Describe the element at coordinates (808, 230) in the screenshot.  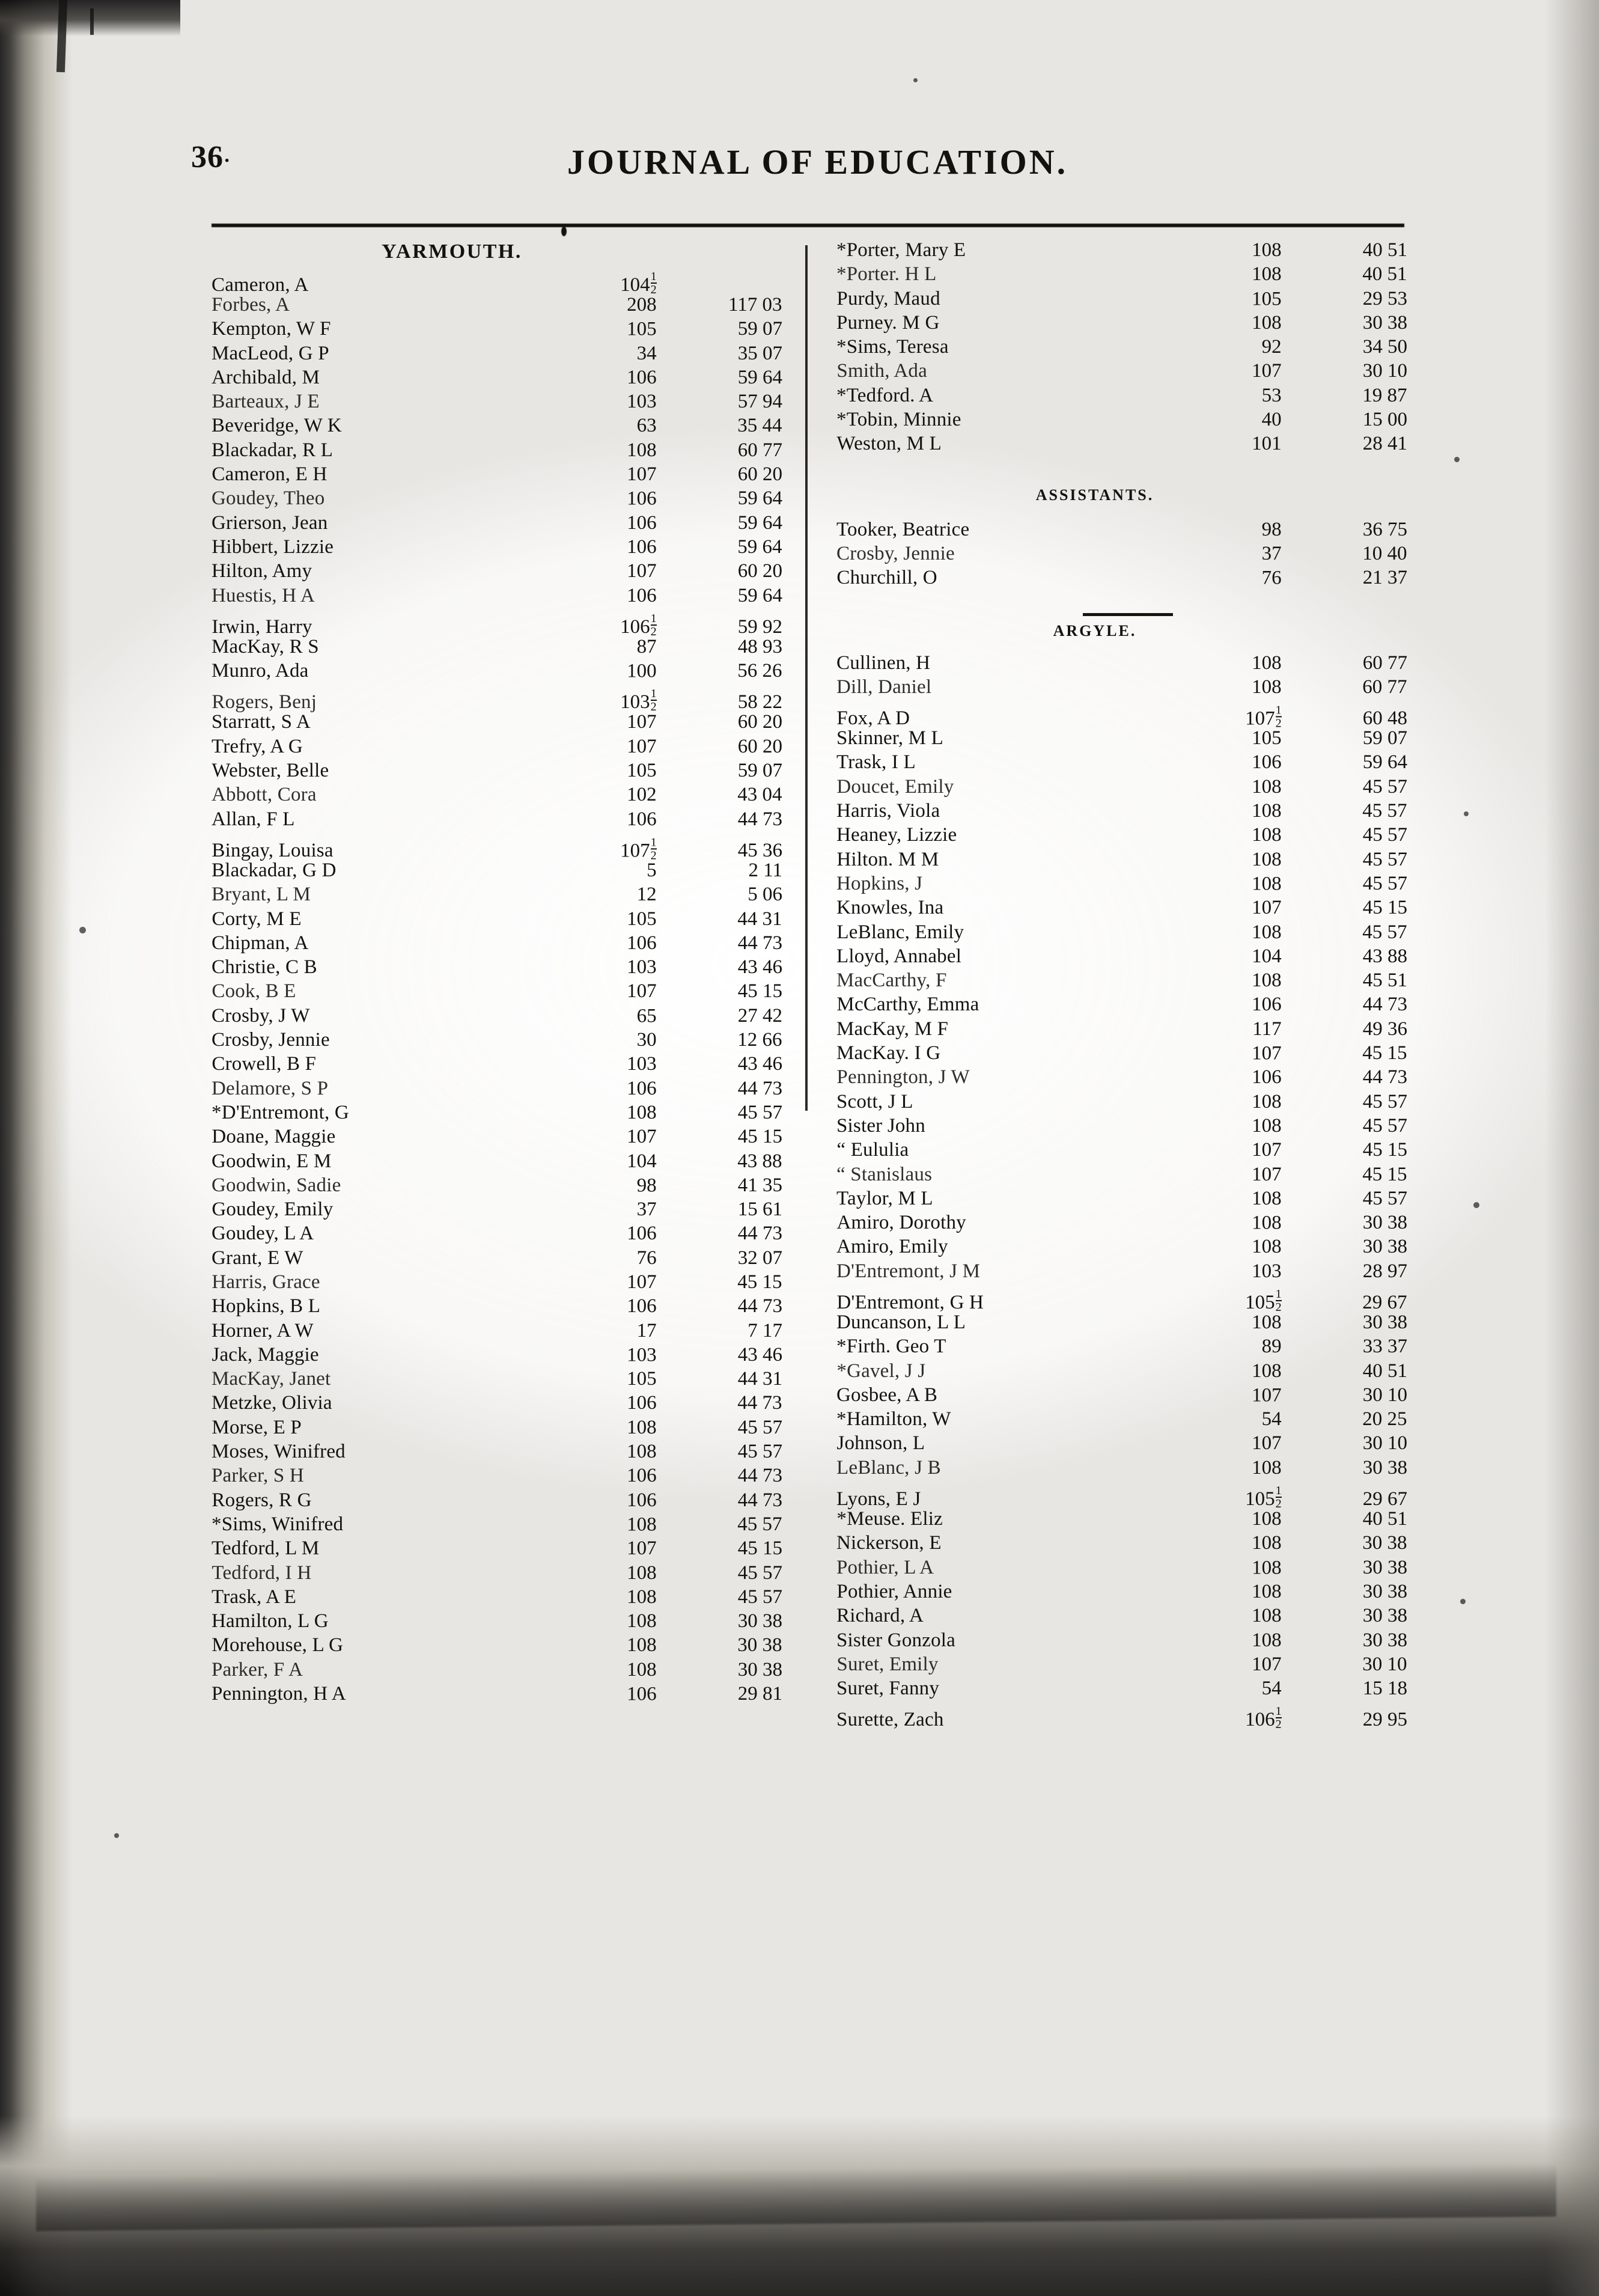
I see `header-rule` at that location.